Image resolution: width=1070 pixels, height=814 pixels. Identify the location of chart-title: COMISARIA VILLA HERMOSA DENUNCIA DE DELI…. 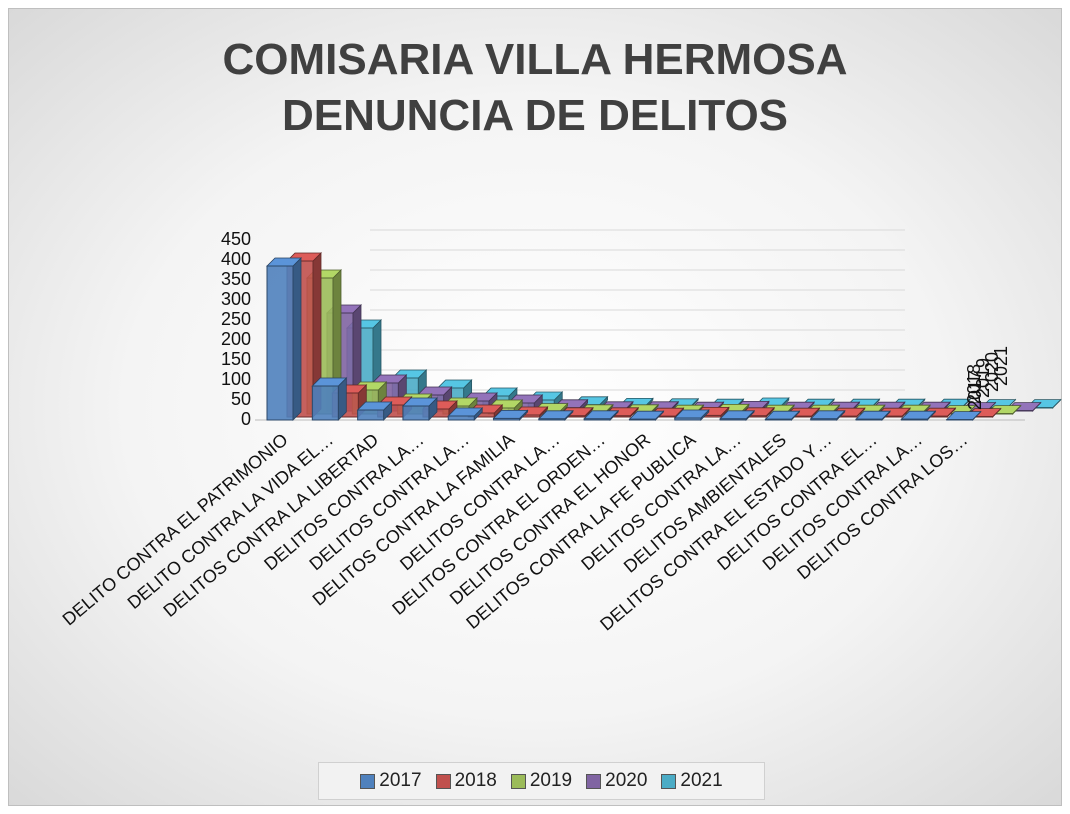
(535, 87).